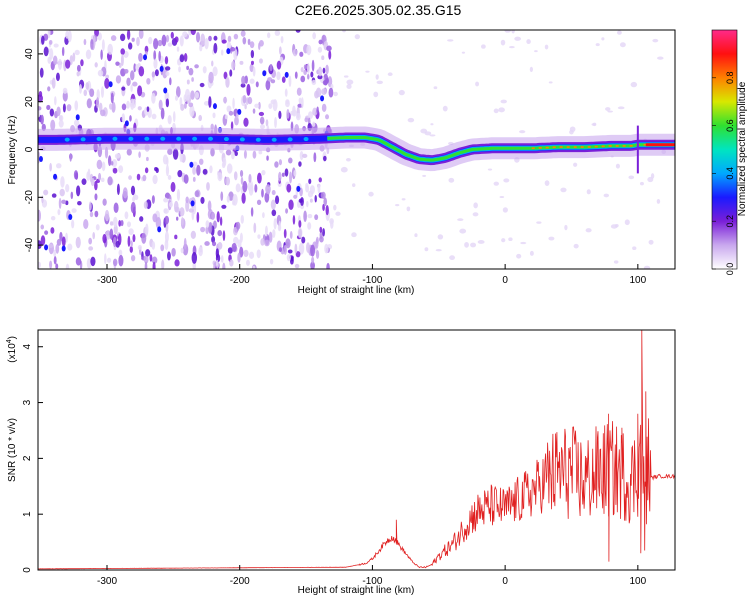  Describe the element at coordinates (12, 150) in the screenshot. I see `spectrogram-y-axis-label: Frequency (Hz)` at that location.